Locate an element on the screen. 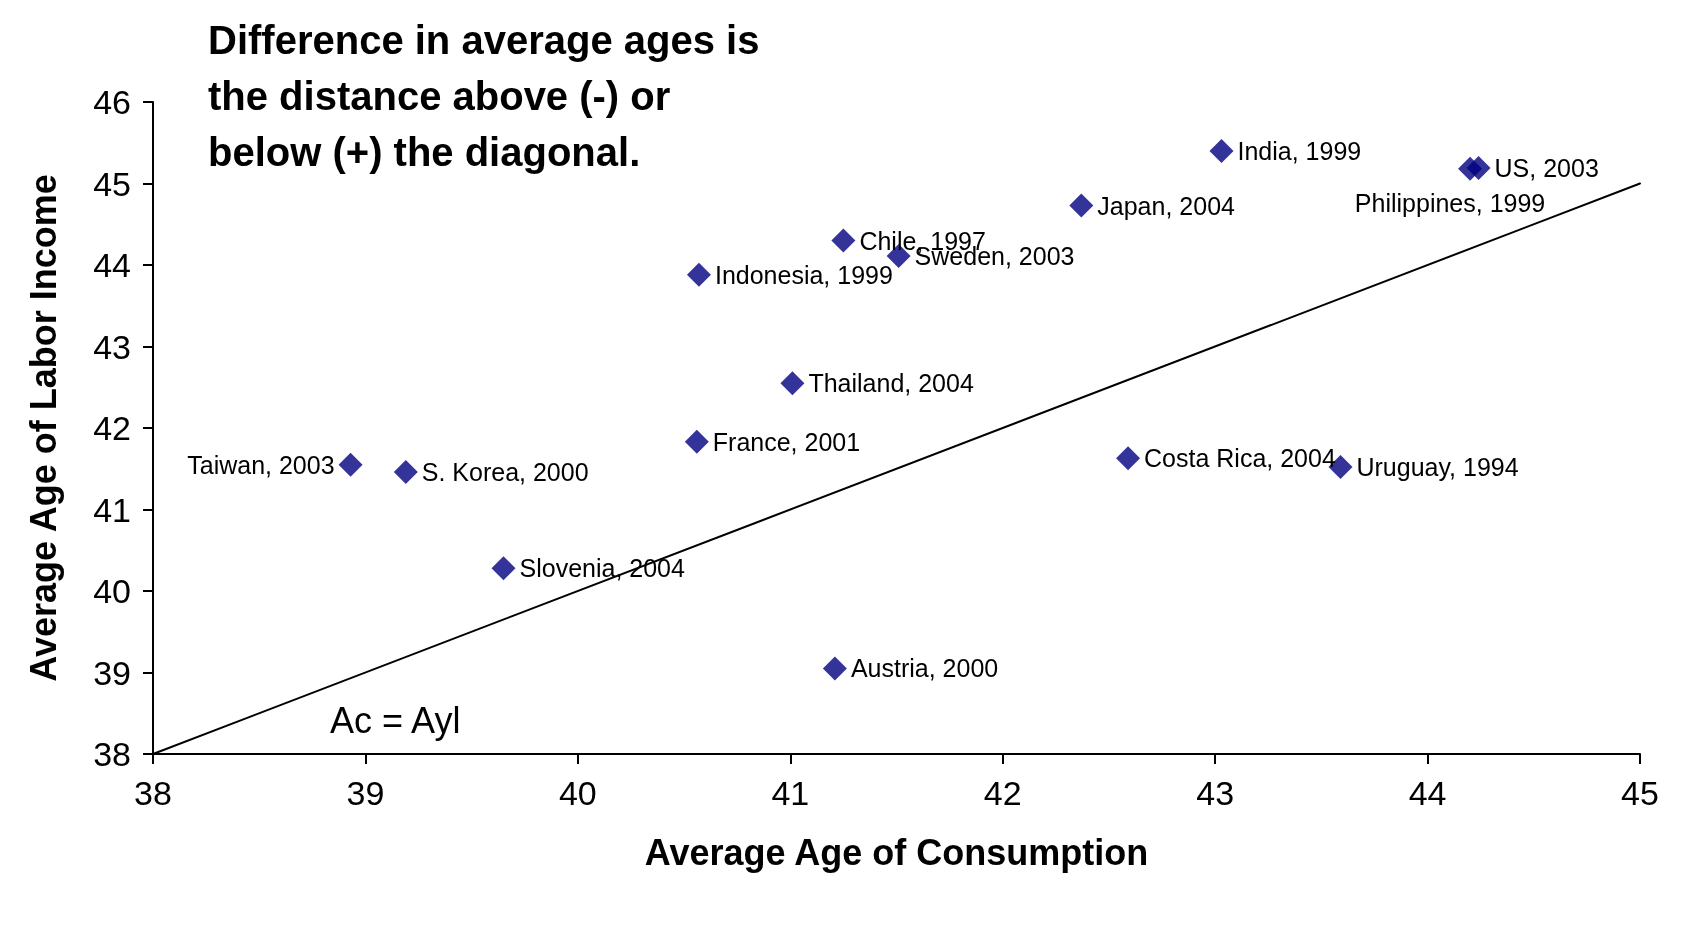 The image size is (1682, 934). annotation: Indonesia, 1999 is located at coordinates (803, 274).